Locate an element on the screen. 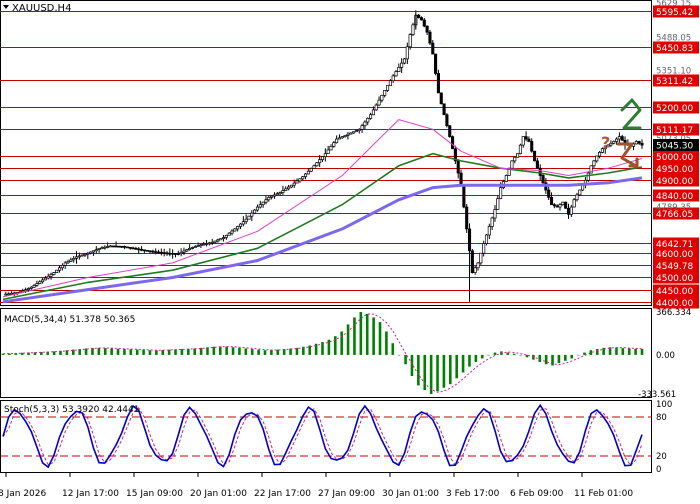  level-label-9: 4766.05 is located at coordinates (674, 215).